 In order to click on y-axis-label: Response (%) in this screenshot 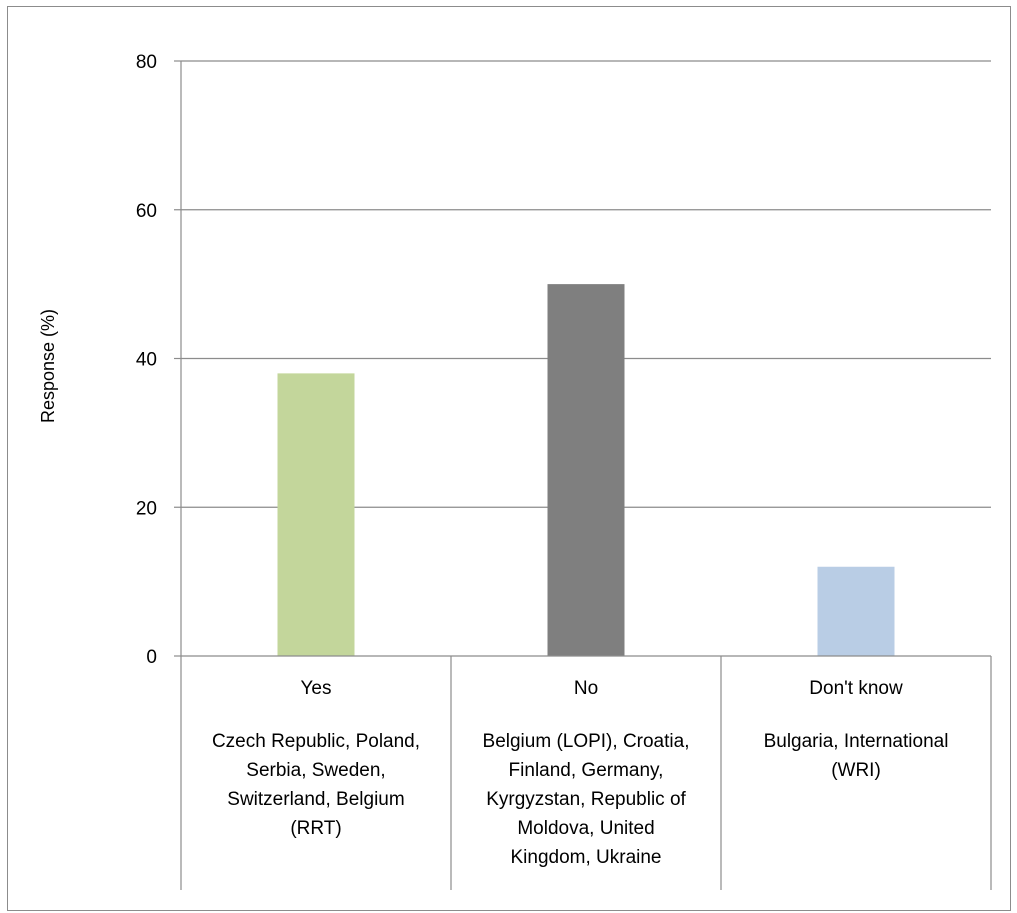, I will do `click(48, 366)`.